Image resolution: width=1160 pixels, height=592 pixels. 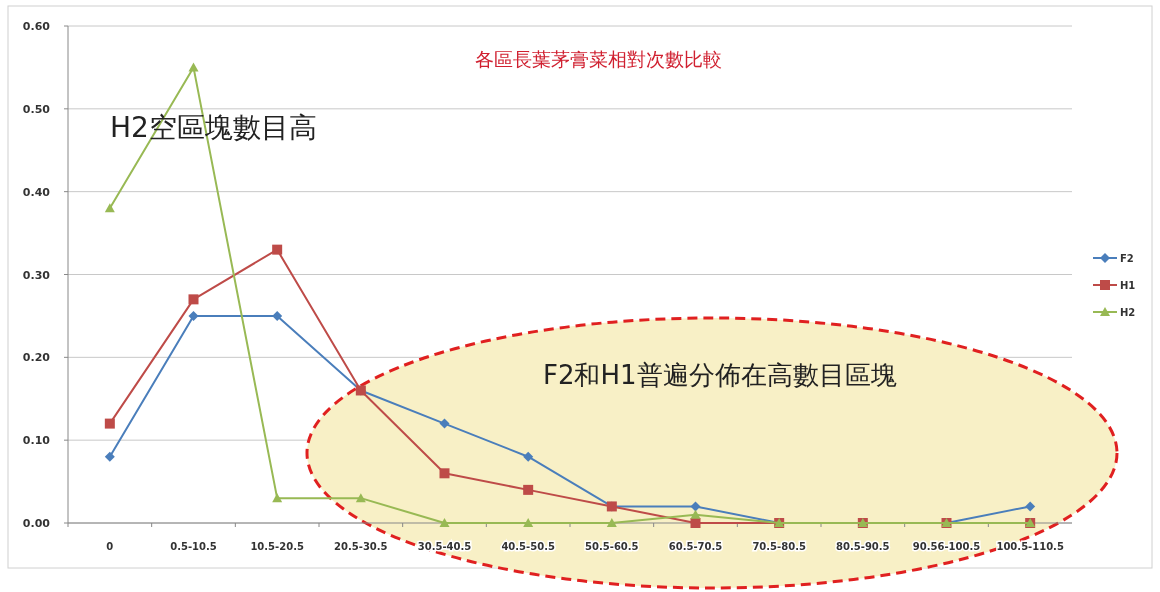 What do you see at coordinates (36, 26) in the screenshot?
I see `y-tick-label: 0.60` at bounding box center [36, 26].